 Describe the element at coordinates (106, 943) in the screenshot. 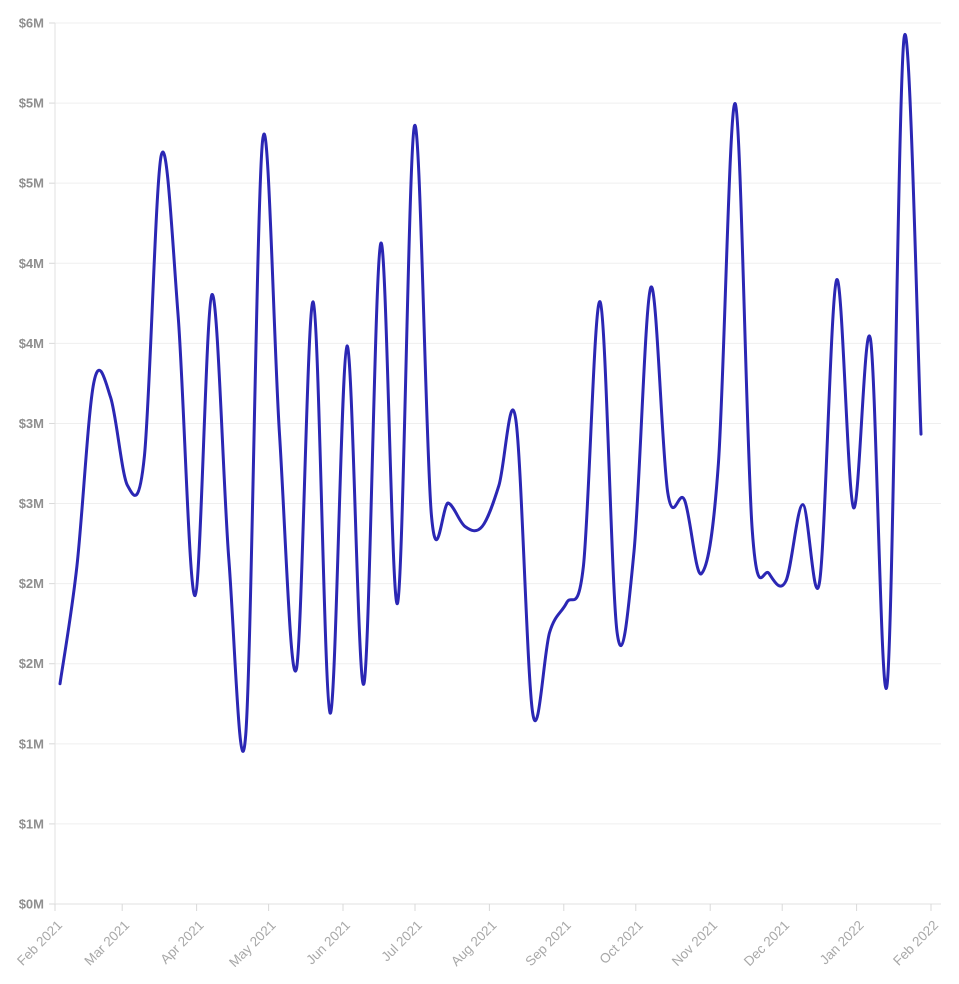

I see `x-axis-tick-label: Mar 2021` at that location.